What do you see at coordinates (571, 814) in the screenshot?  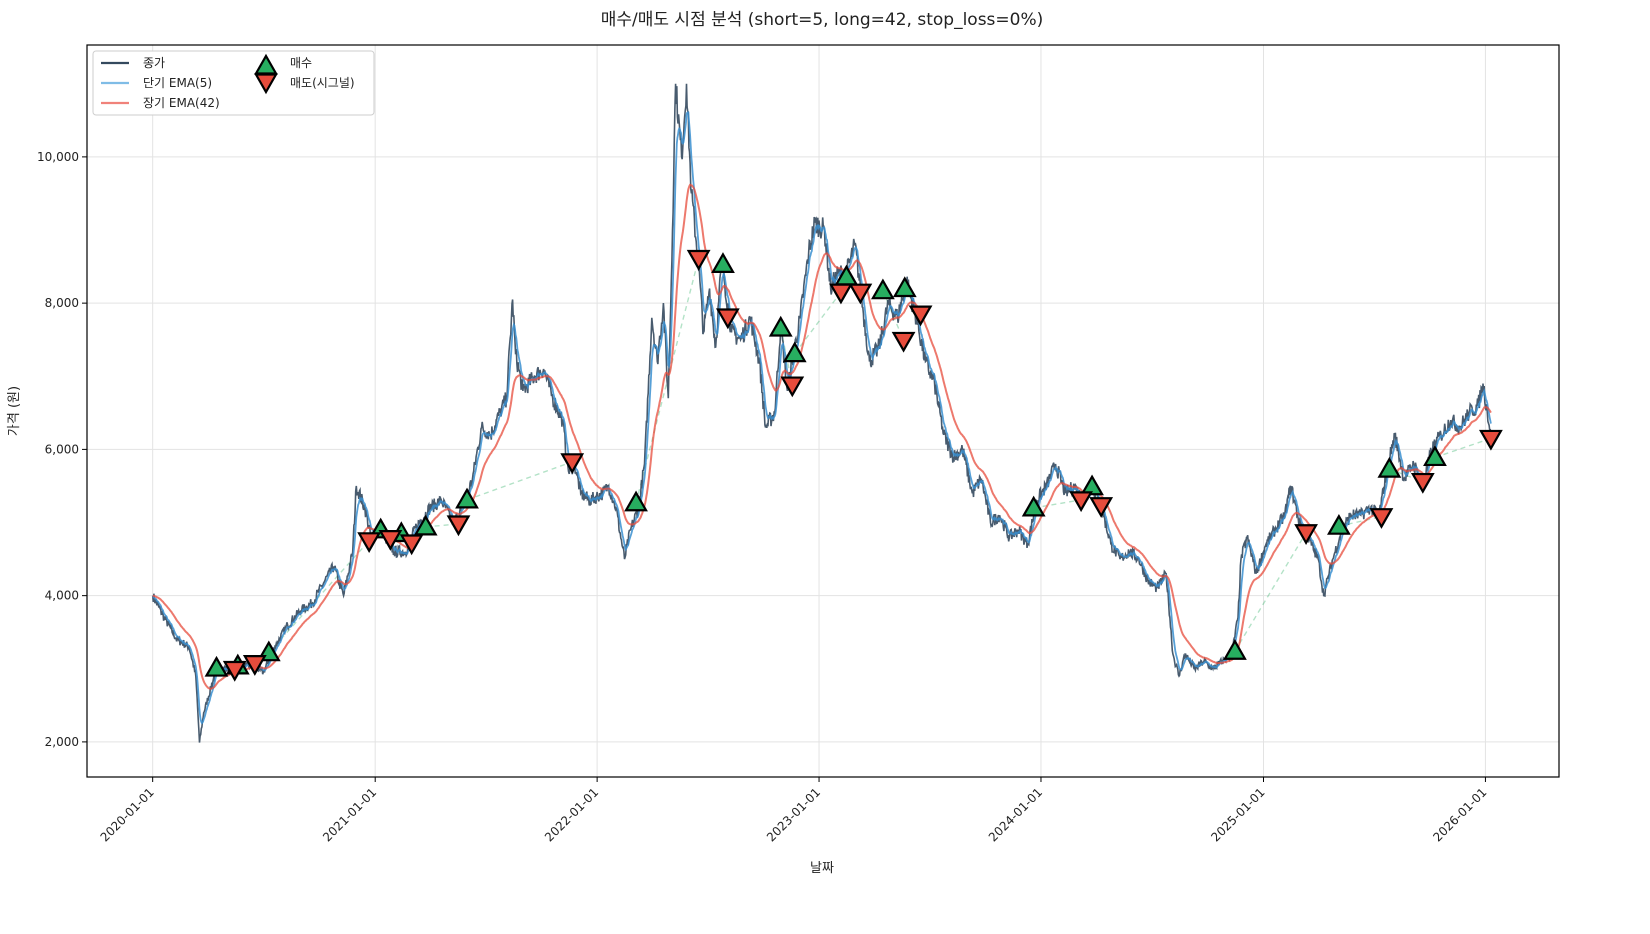 I see `x-tick-label: 2022-01-01` at bounding box center [571, 814].